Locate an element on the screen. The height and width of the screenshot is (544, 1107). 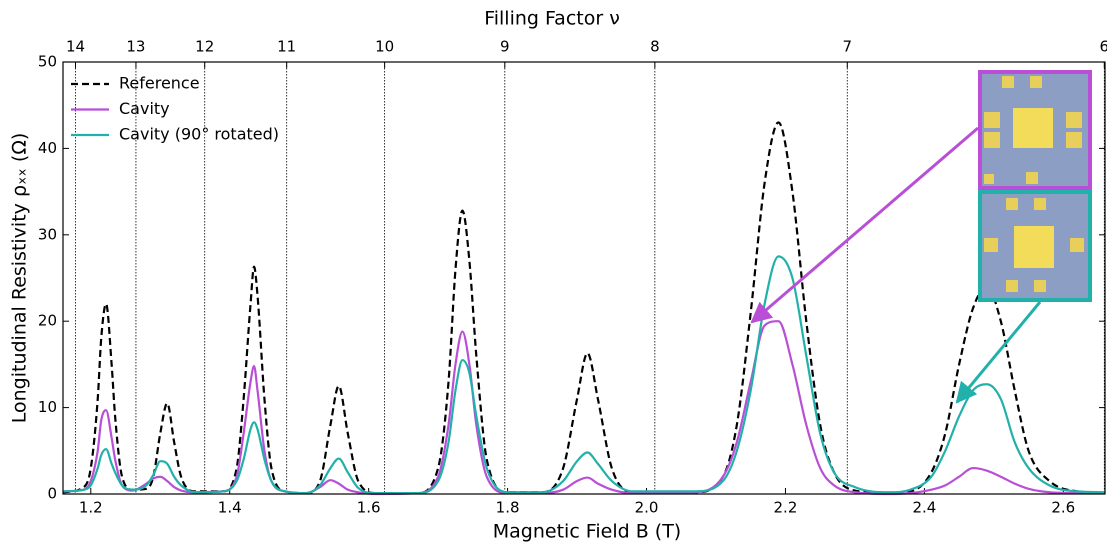
y-tick-label: 40 is located at coordinates (47, 148).